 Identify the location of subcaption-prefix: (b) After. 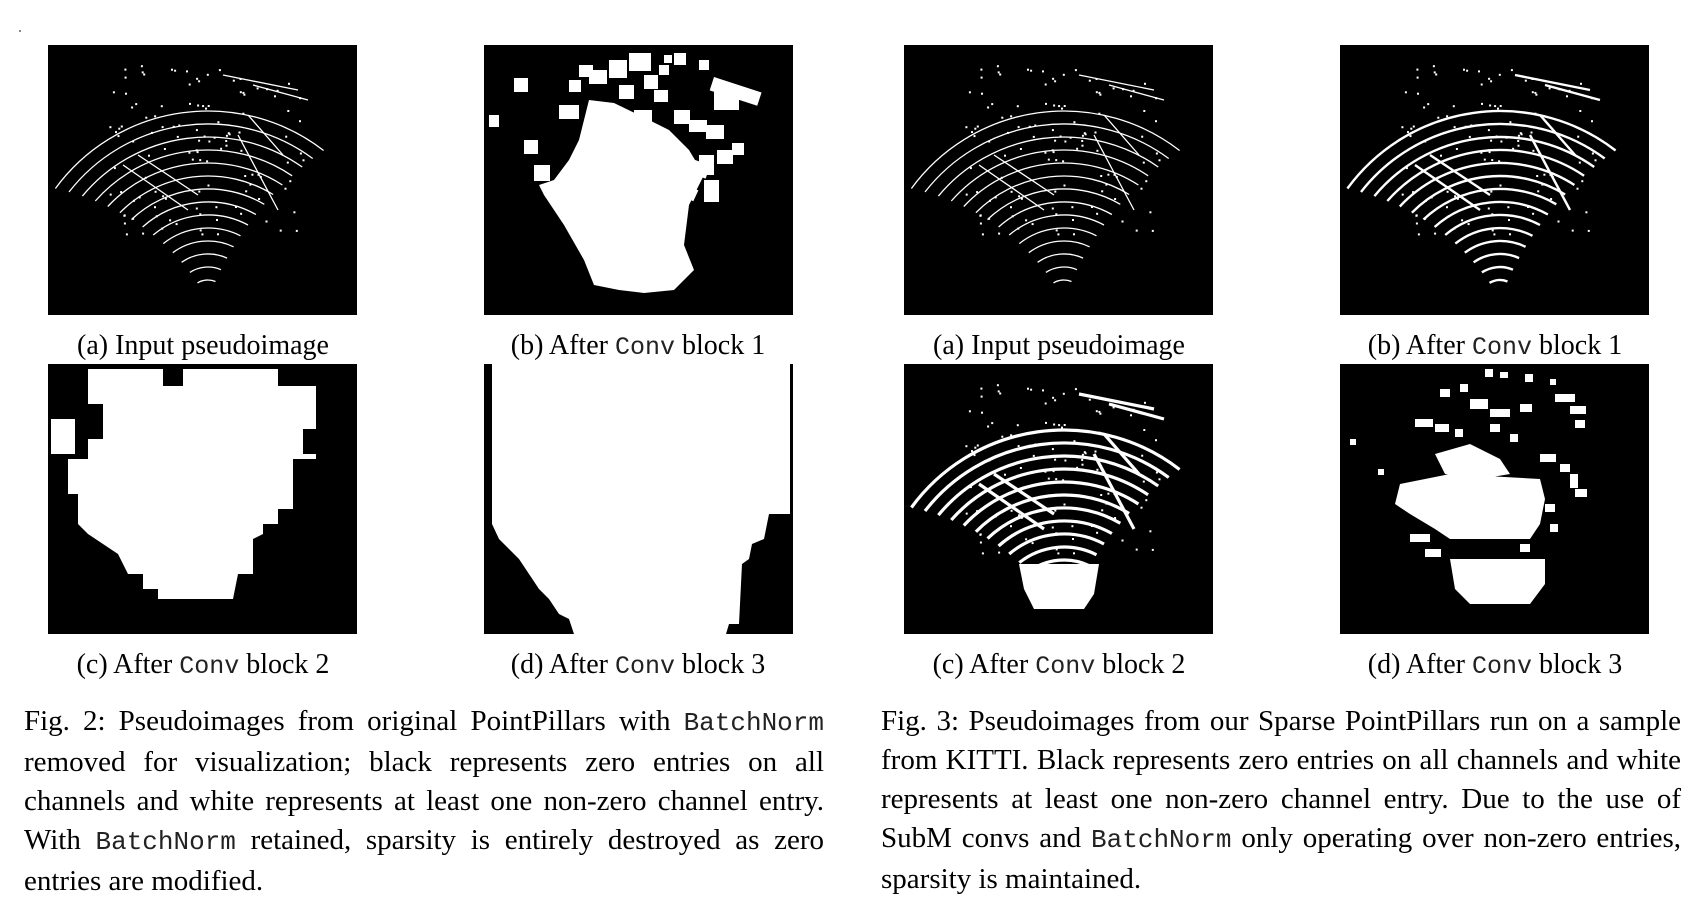
(562, 345).